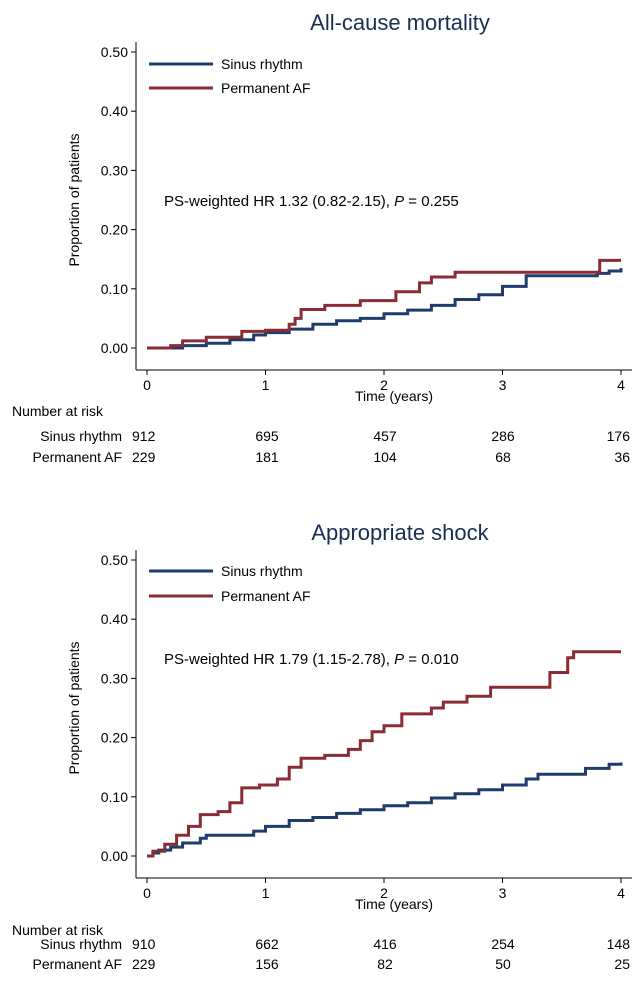  What do you see at coordinates (385, 457) in the screenshot?
I see `risk-count-af: 104` at bounding box center [385, 457].